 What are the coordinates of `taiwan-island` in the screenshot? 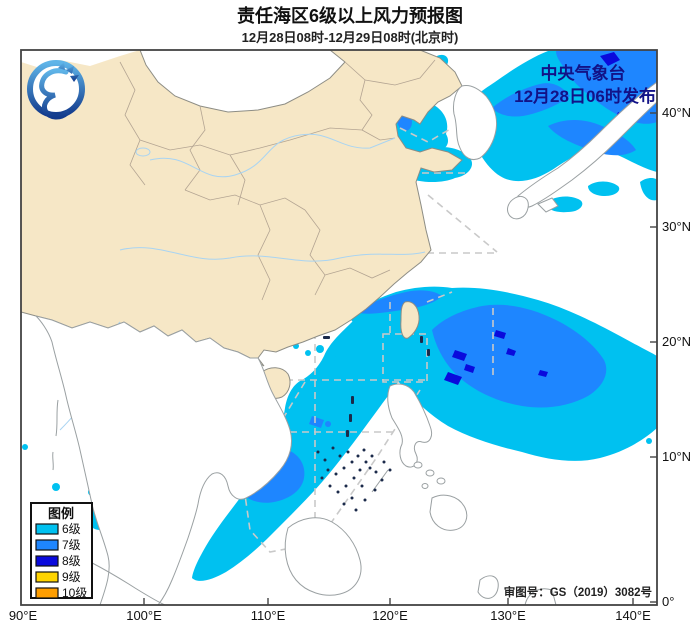 It's located at (410, 320).